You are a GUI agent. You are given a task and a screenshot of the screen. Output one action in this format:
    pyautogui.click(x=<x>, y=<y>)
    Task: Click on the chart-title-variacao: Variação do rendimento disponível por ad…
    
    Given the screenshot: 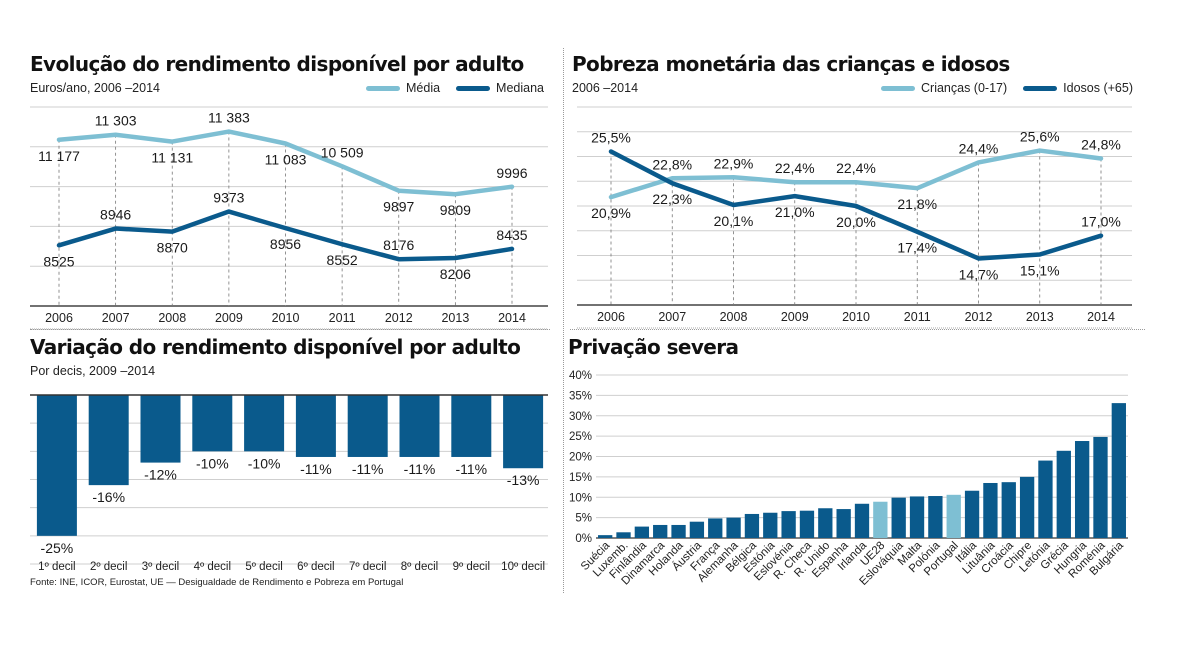 What is the action you would take?
    pyautogui.click(x=275, y=347)
    